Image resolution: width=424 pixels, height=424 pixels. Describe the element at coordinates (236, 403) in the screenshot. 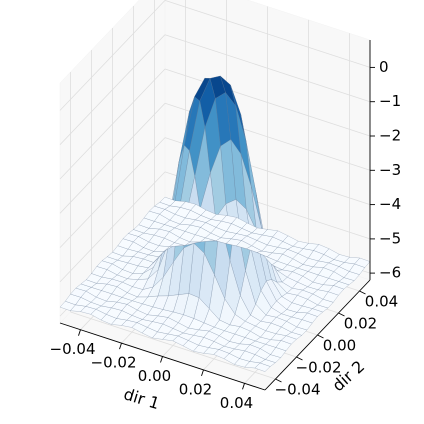

I see `x-tick-label: 0.04` at that location.